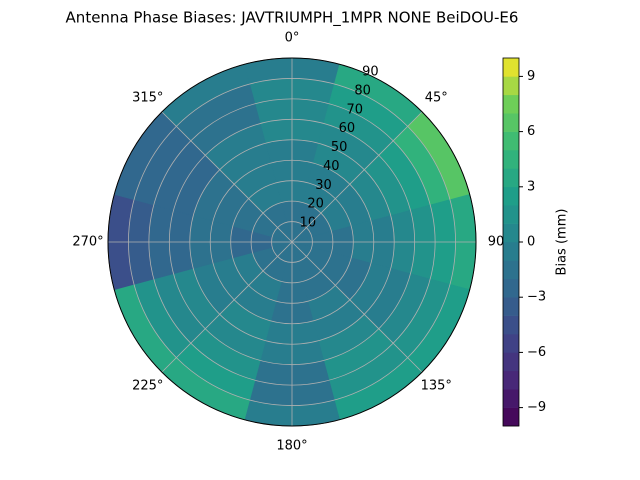 This screenshot has height=480, width=640. I want to click on colorbar-tick-label: −3, so click(536, 297).